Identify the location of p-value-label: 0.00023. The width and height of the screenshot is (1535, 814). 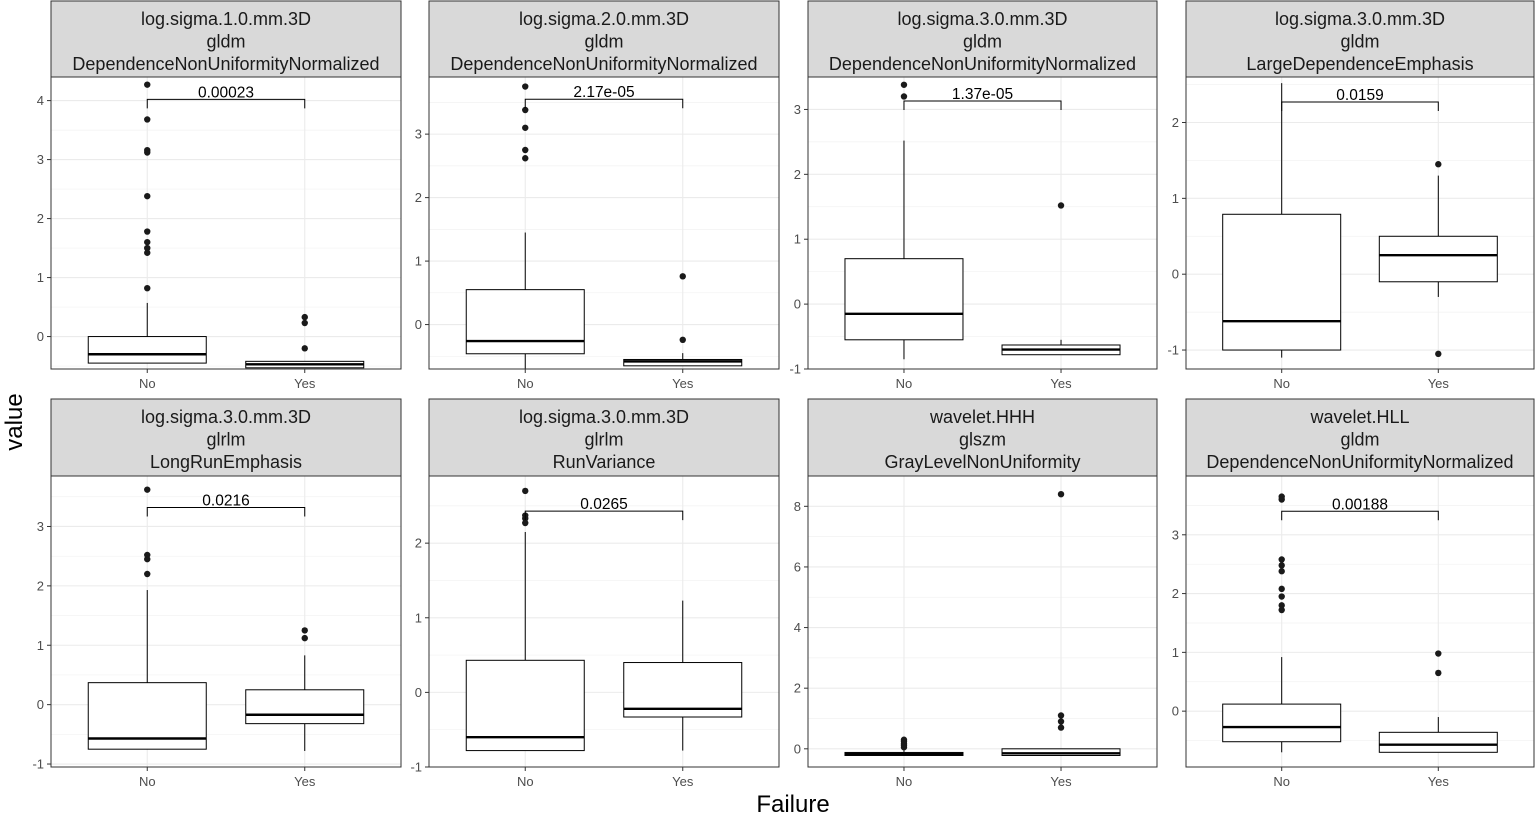
(226, 92).